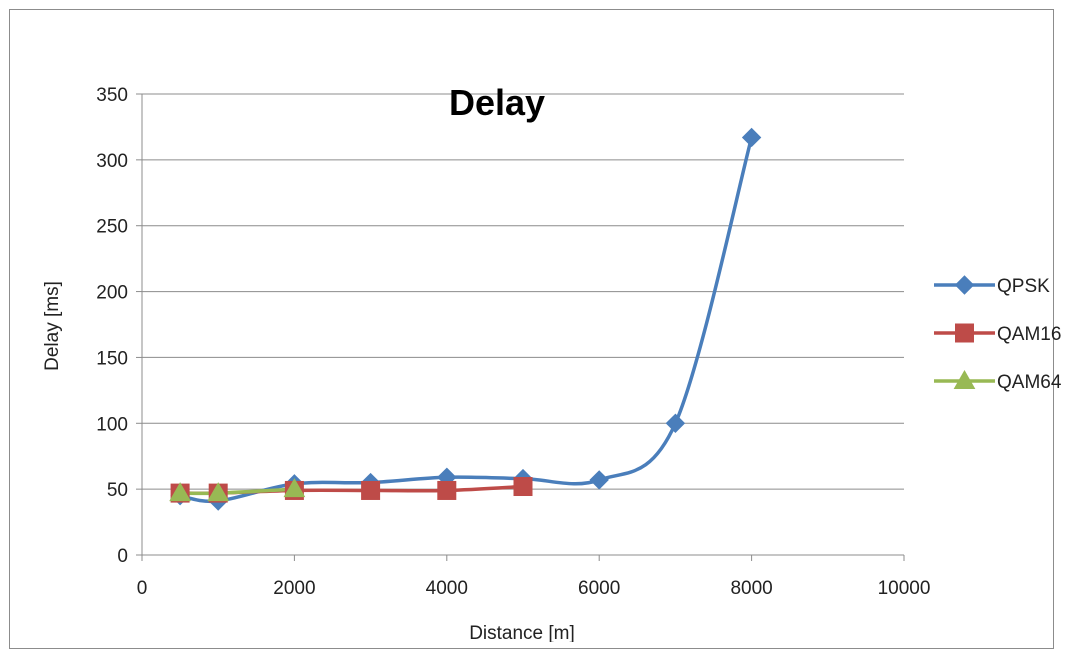  What do you see at coordinates (294, 588) in the screenshot?
I see `x-tick-label: 2000` at bounding box center [294, 588].